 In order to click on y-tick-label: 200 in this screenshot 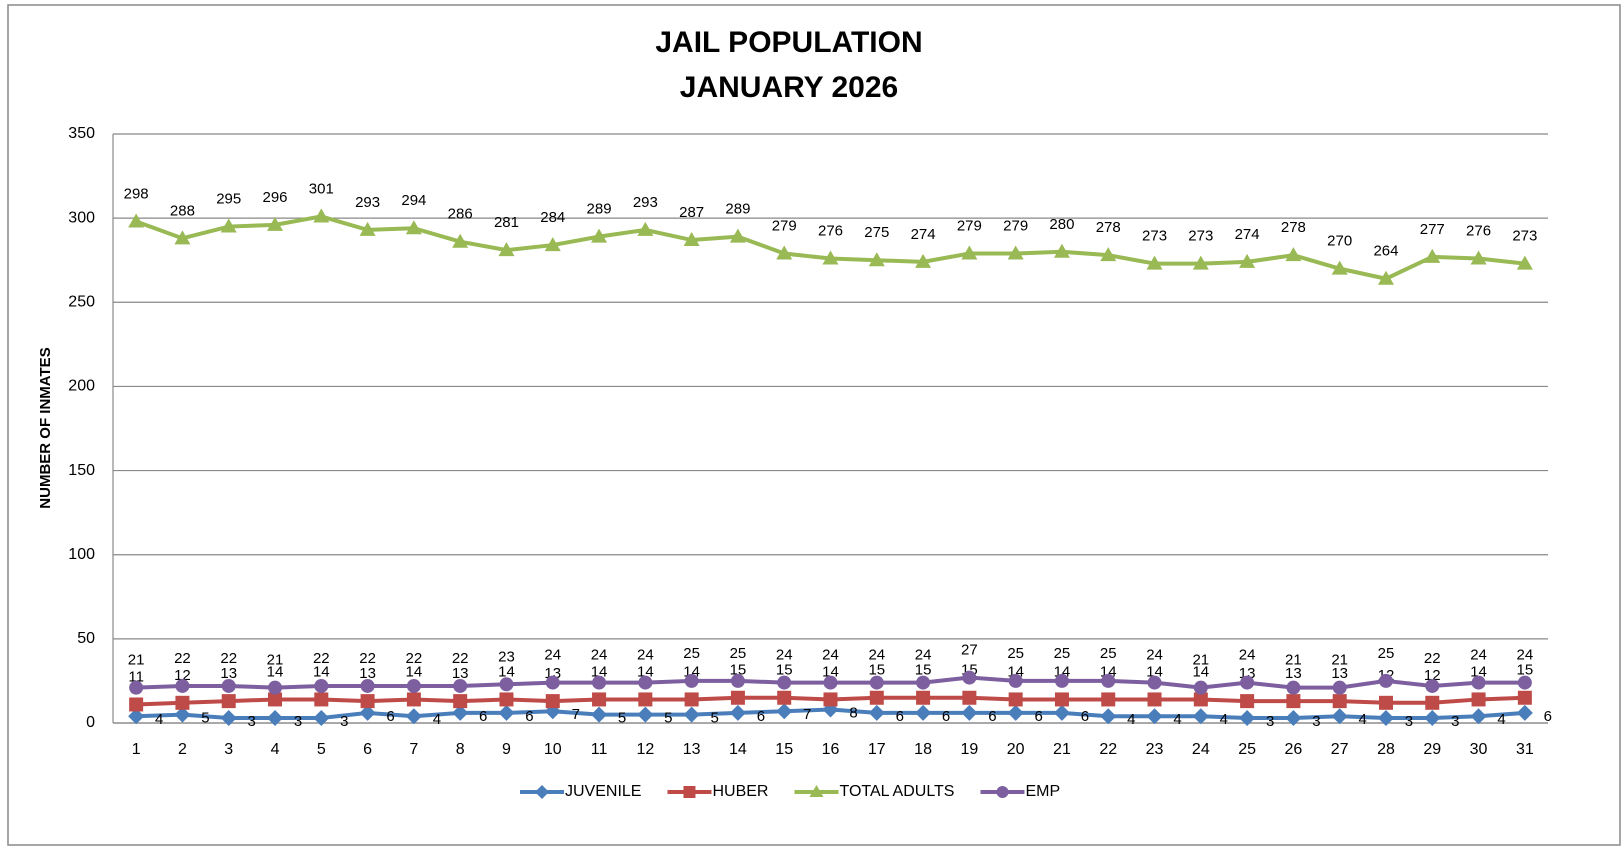, I will do `click(81, 386)`.